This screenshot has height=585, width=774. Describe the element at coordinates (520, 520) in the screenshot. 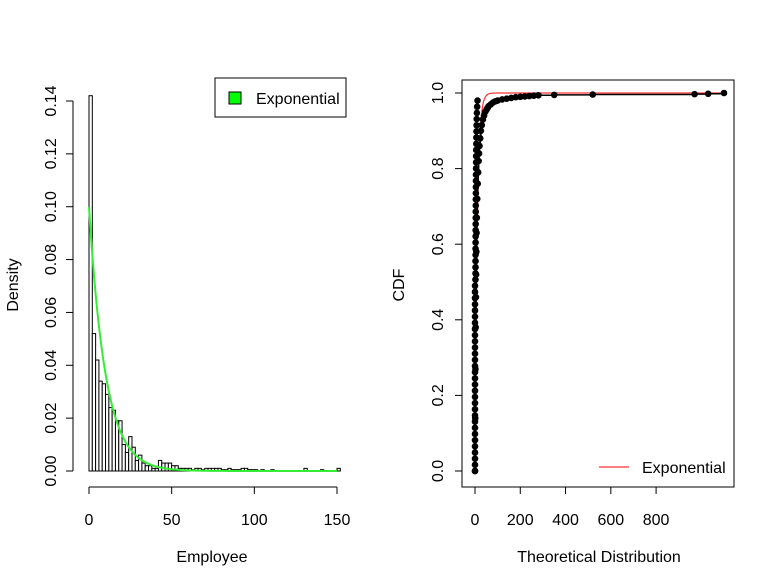

I see `x-tick-label: 200` at that location.